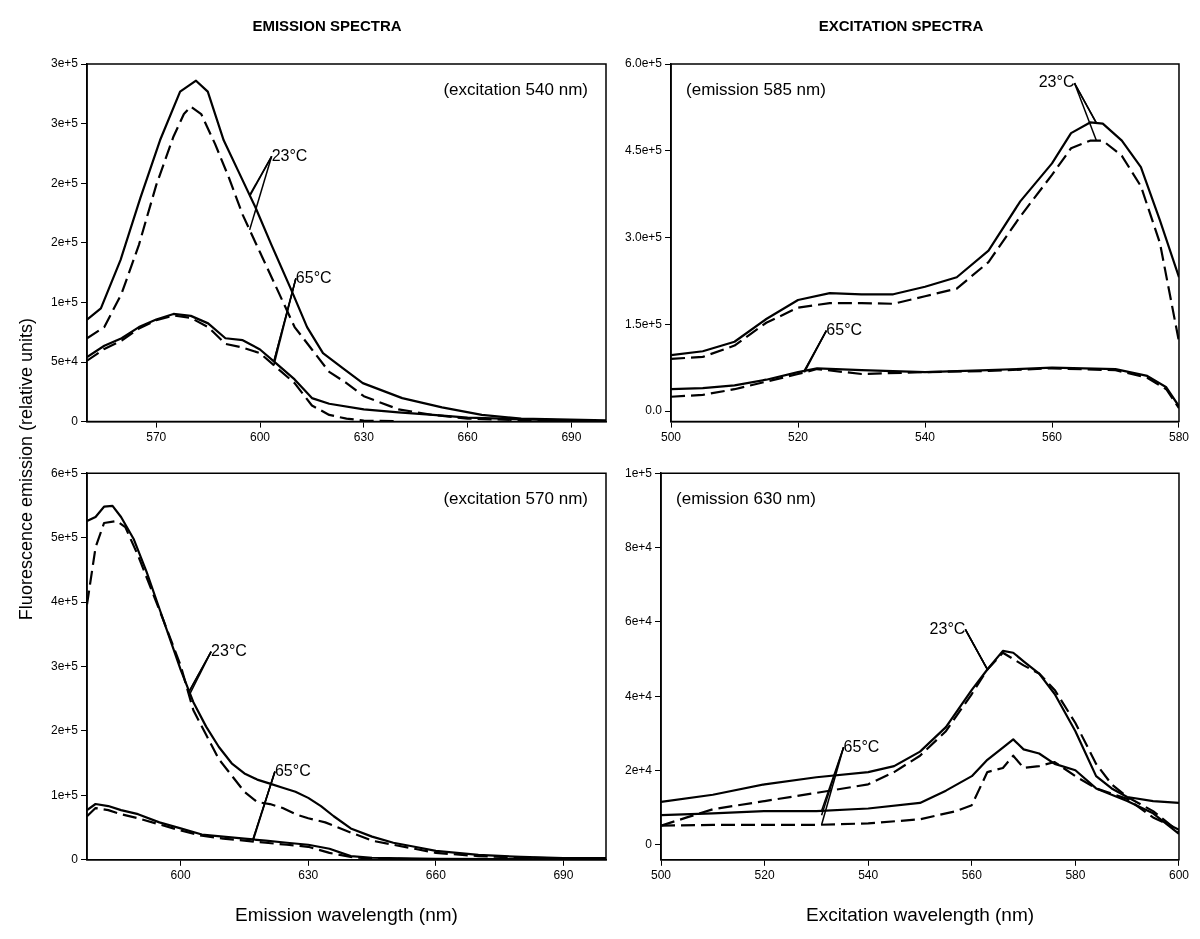 Image resolution: width=1200 pixels, height=939 pixels. I want to click on y-tick-label: 1.5e+5, so click(643, 323).